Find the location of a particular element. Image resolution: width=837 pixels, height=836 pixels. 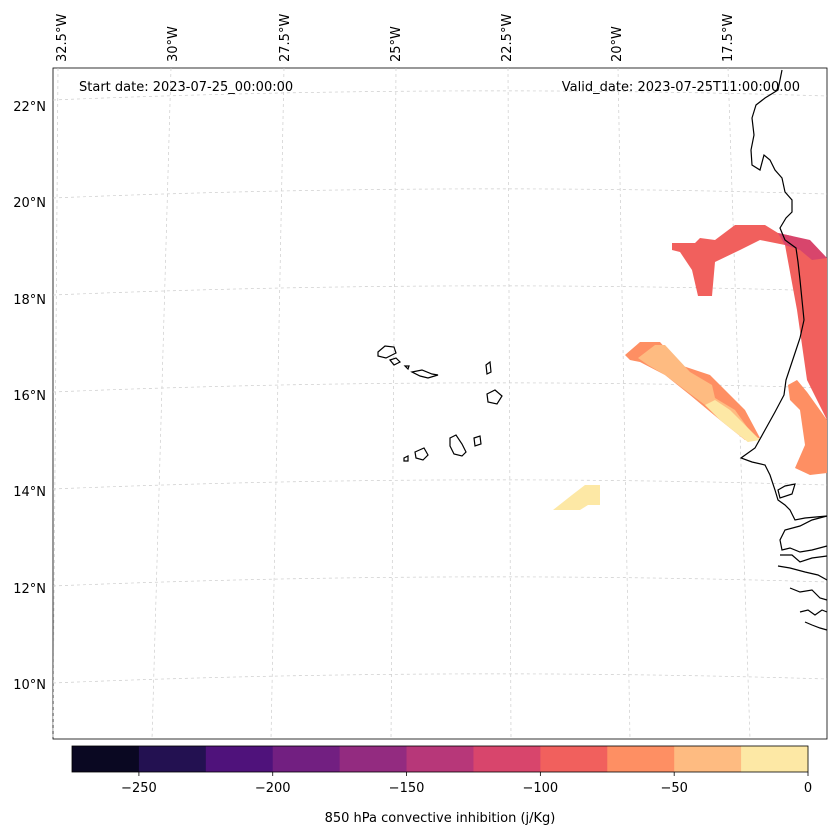

colorbar-tick-label: −100 is located at coordinates (541, 788).